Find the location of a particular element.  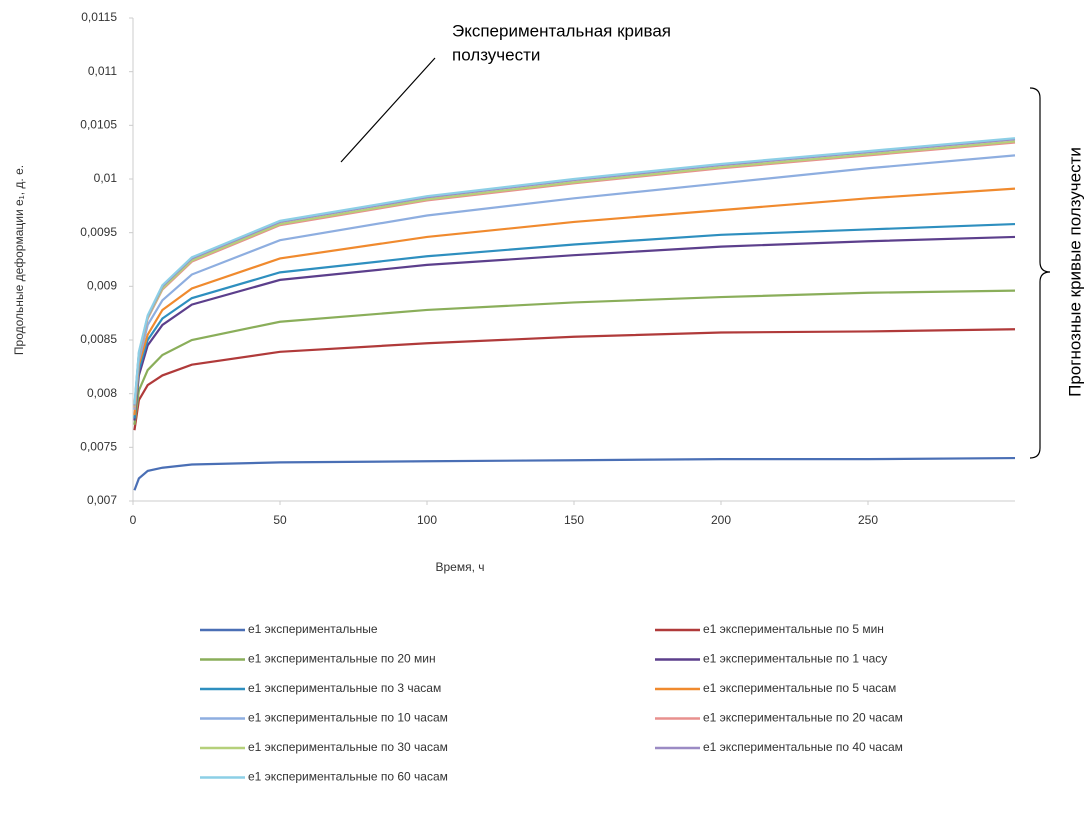

x-axis-label: Время, ч is located at coordinates (459, 567).